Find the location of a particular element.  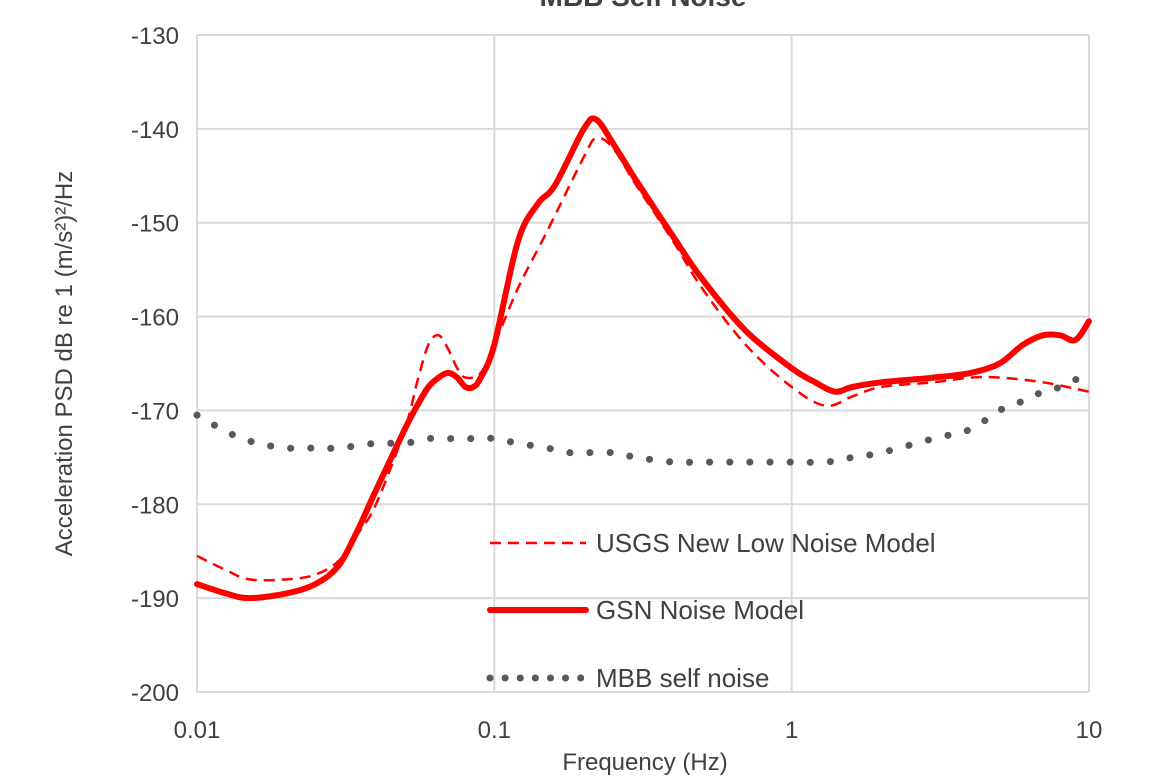

y-tick-label: -130 is located at coordinates (155, 36).